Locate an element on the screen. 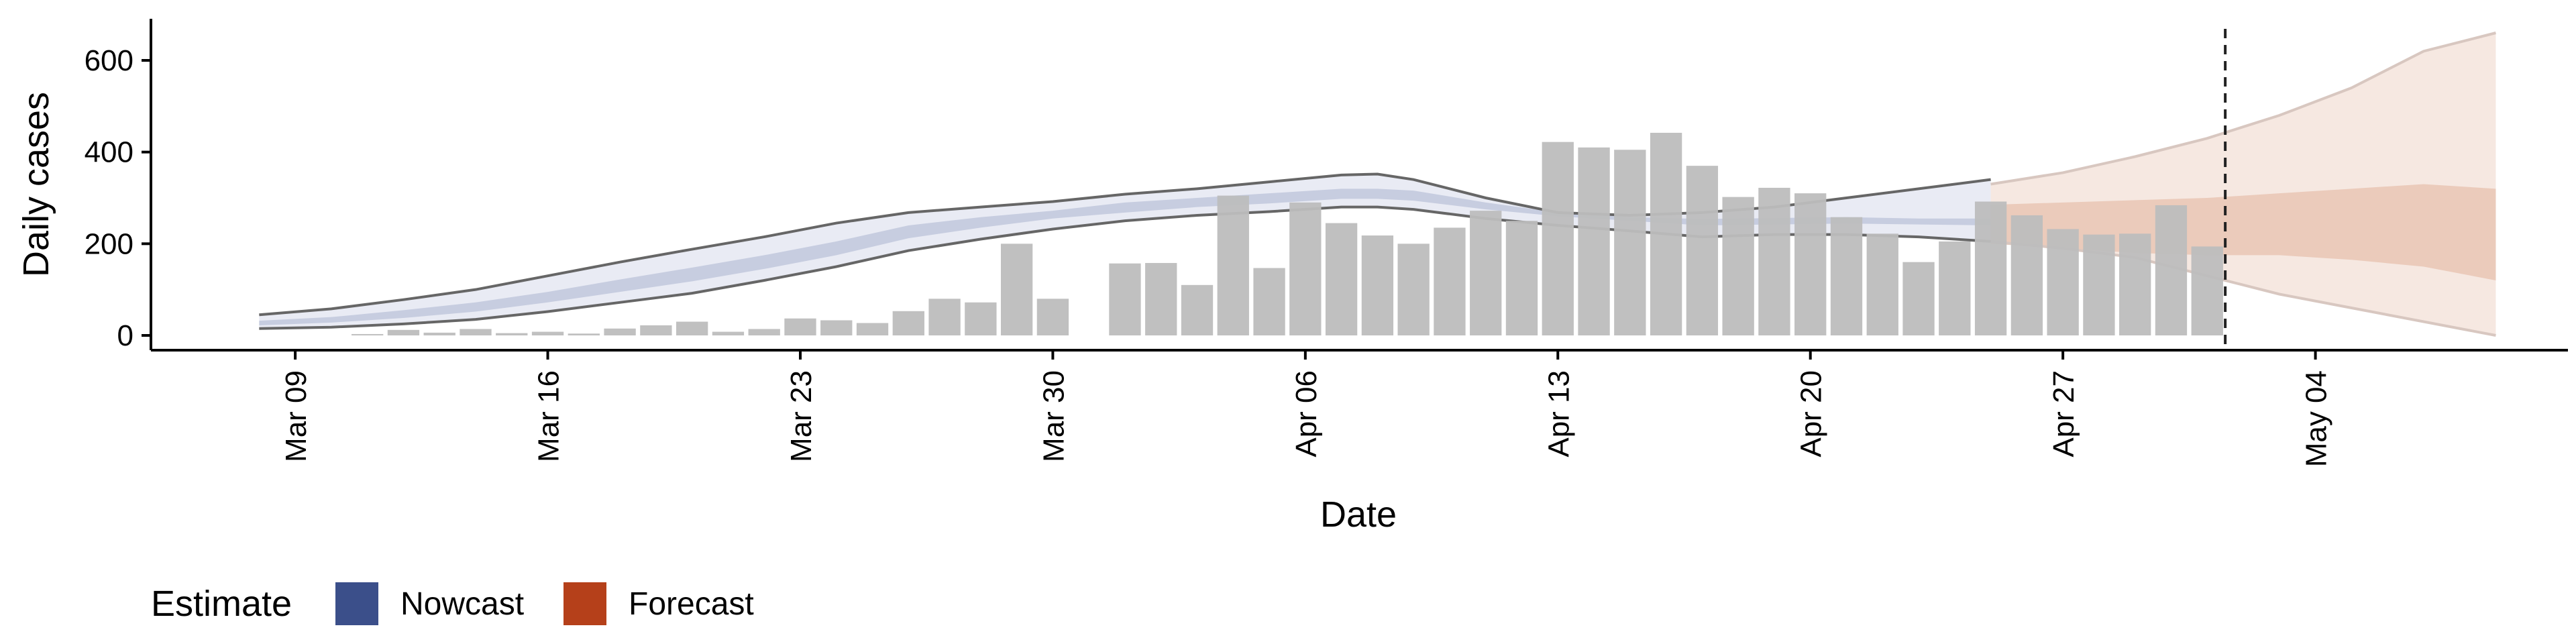 This screenshot has height=644, width=2576. x-tick-label: Mar 30 is located at coordinates (1053, 416).